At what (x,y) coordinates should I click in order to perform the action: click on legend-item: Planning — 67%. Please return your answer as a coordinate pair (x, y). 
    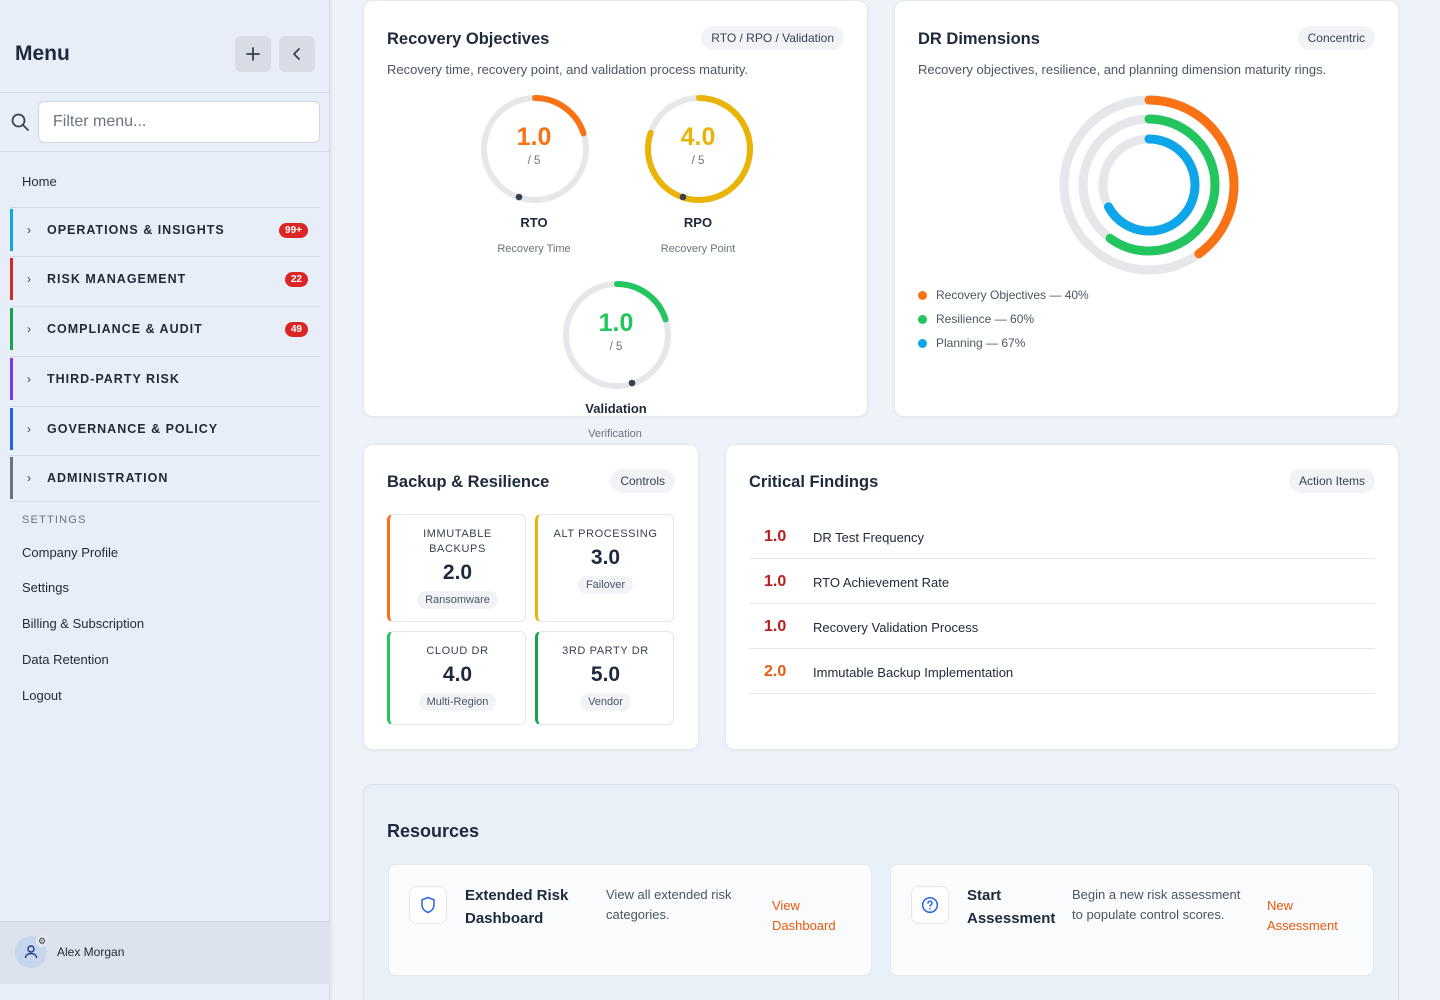
    Looking at the image, I should click on (971, 343).